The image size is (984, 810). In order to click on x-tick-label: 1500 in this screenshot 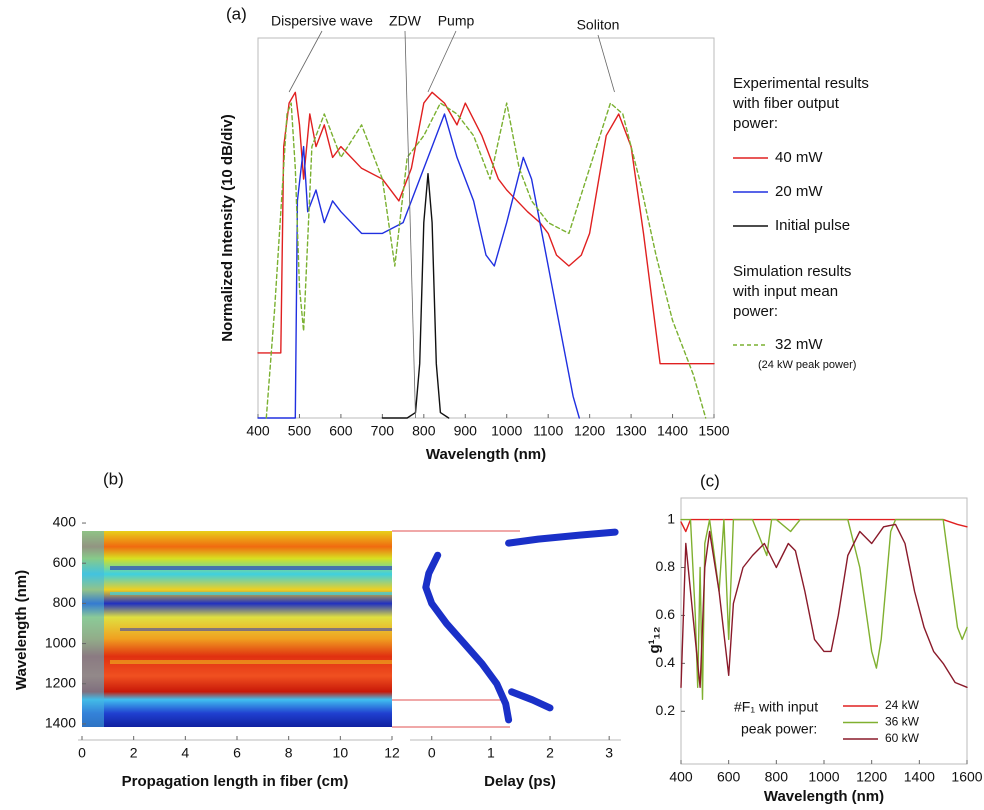, I will do `click(713, 431)`.